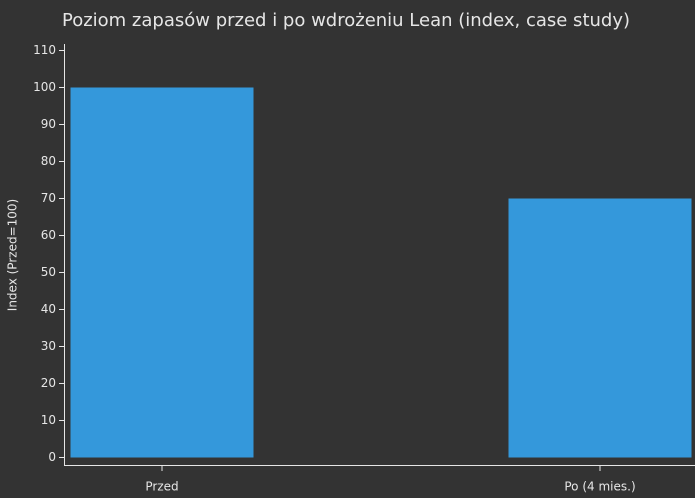 The height and width of the screenshot is (498, 695). What do you see at coordinates (48, 235) in the screenshot?
I see `y-tick-label: 60` at bounding box center [48, 235].